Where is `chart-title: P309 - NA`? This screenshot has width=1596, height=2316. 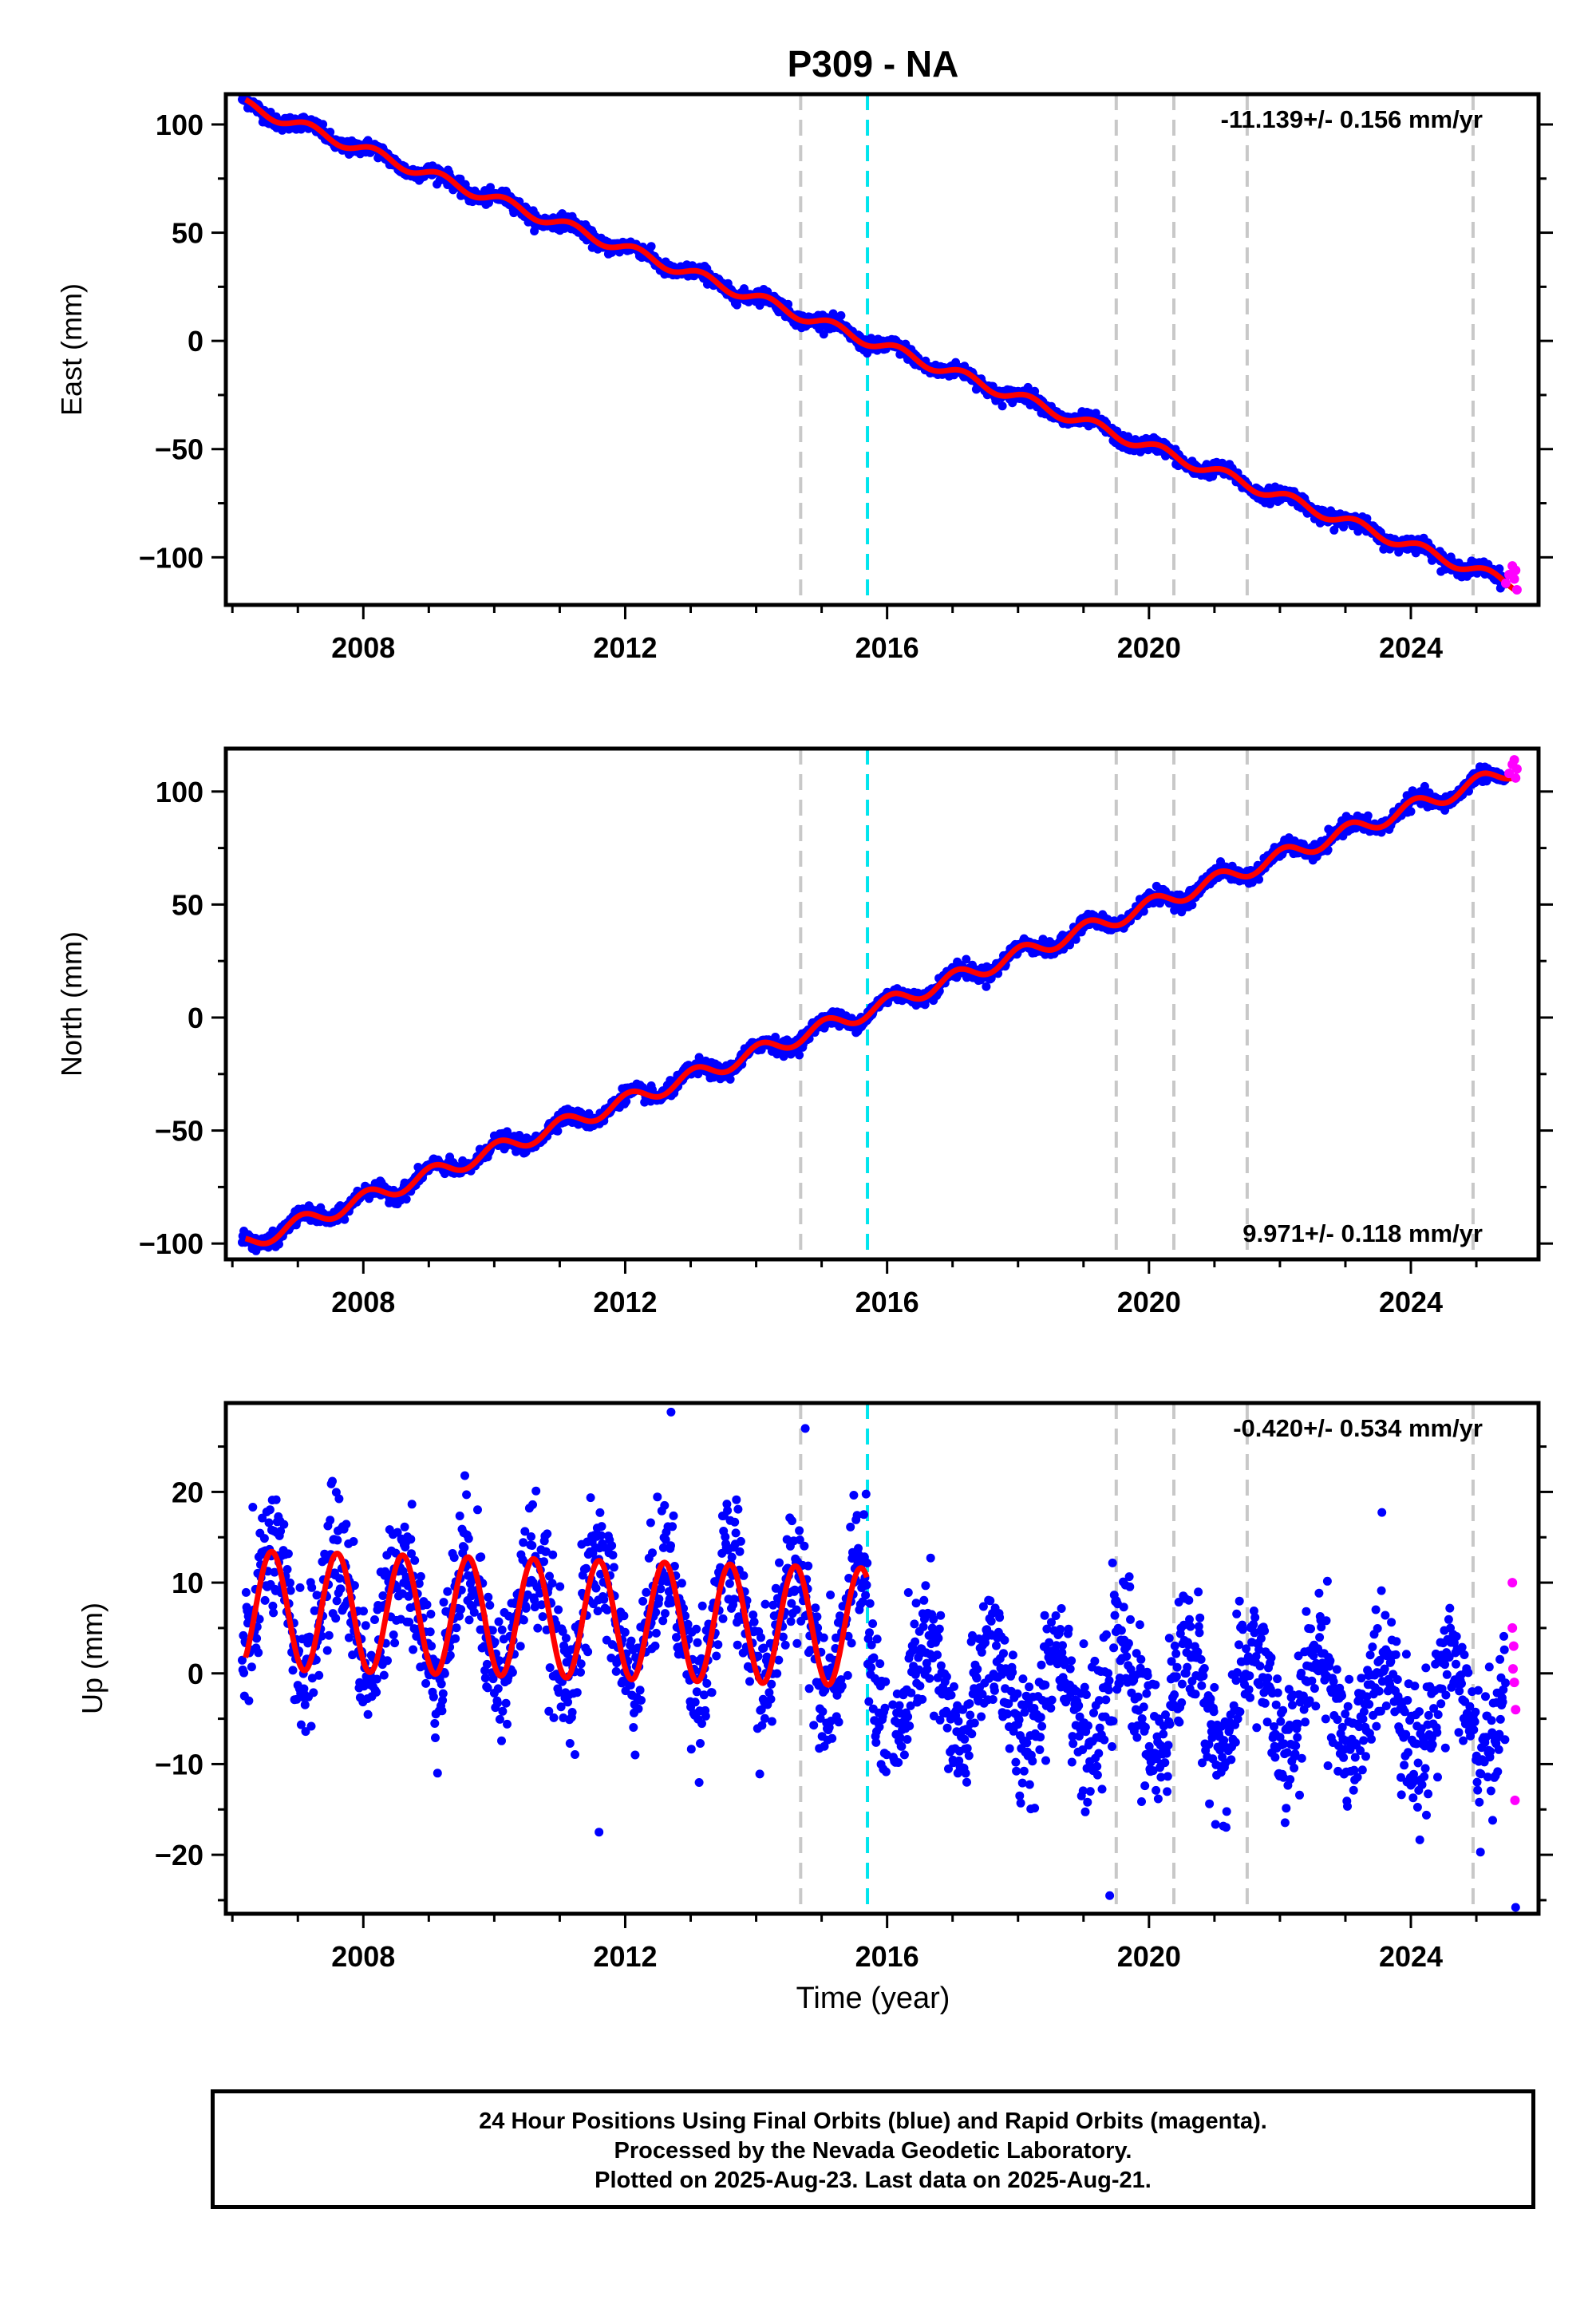
chart-title: P309 - NA is located at coordinates (873, 64).